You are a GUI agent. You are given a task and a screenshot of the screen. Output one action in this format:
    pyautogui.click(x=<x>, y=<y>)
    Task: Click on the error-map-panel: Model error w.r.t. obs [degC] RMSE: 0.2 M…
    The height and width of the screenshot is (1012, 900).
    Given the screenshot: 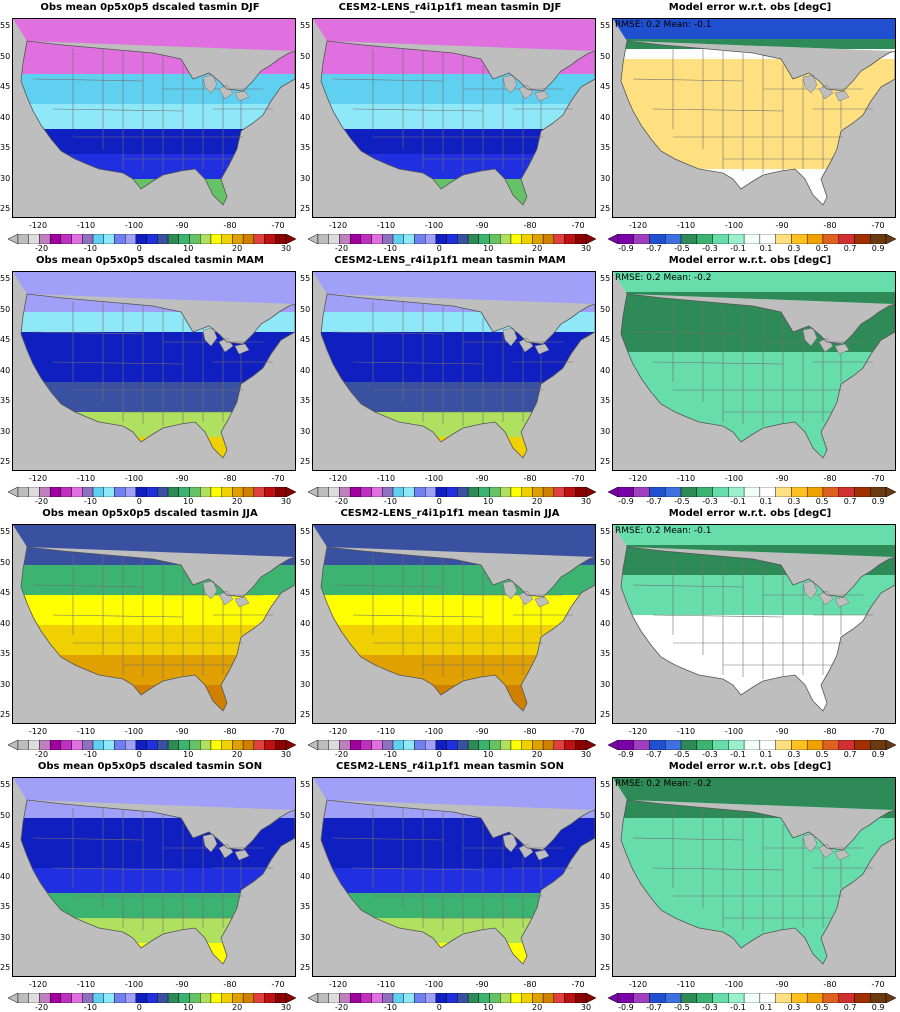 What is the action you would take?
    pyautogui.click(x=750, y=126)
    